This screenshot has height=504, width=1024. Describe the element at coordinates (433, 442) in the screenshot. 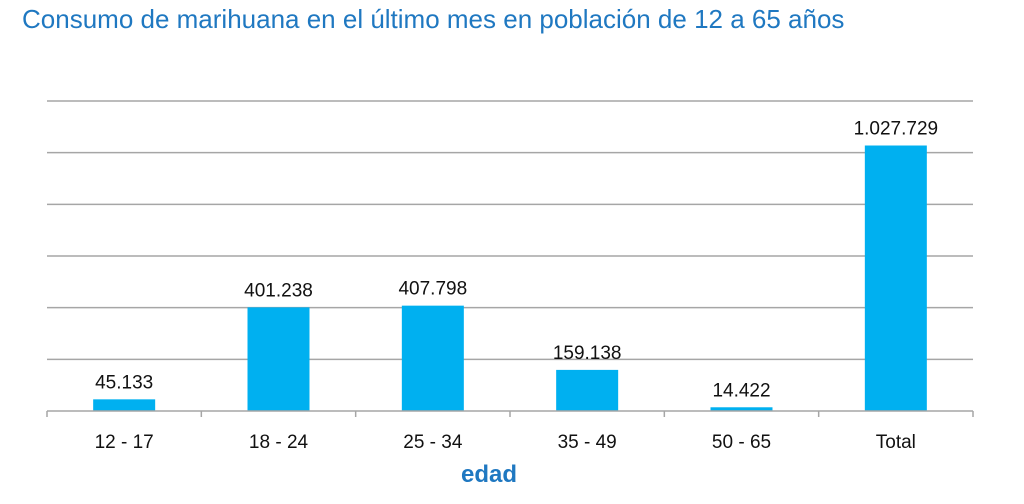

I see `x-tick-label-3: 25 - 34` at that location.